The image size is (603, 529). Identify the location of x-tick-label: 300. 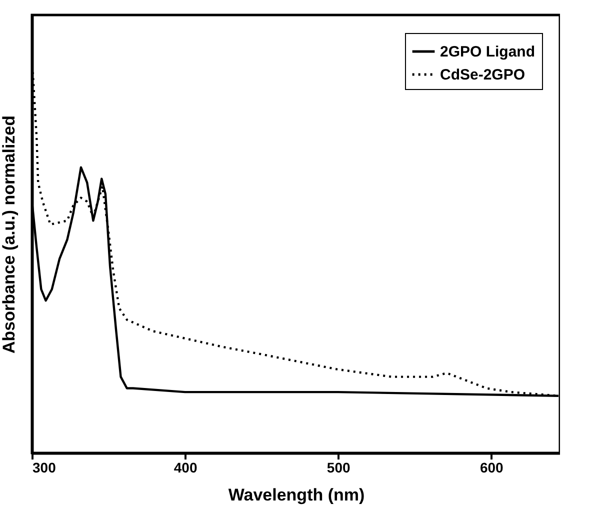
(44, 468).